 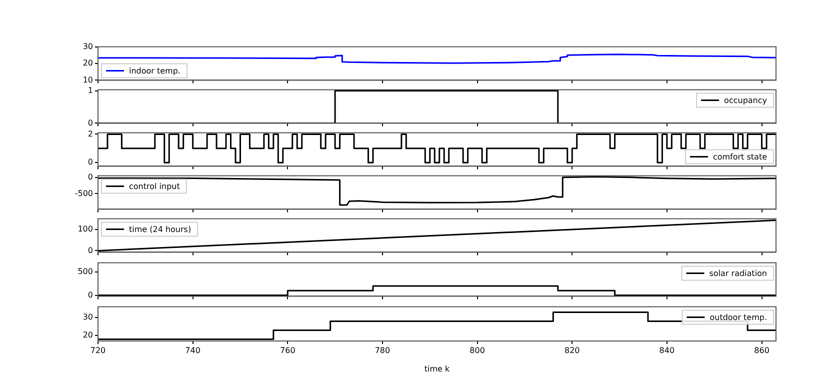 I want to click on y-tick-label: 100, so click(x=85, y=229).